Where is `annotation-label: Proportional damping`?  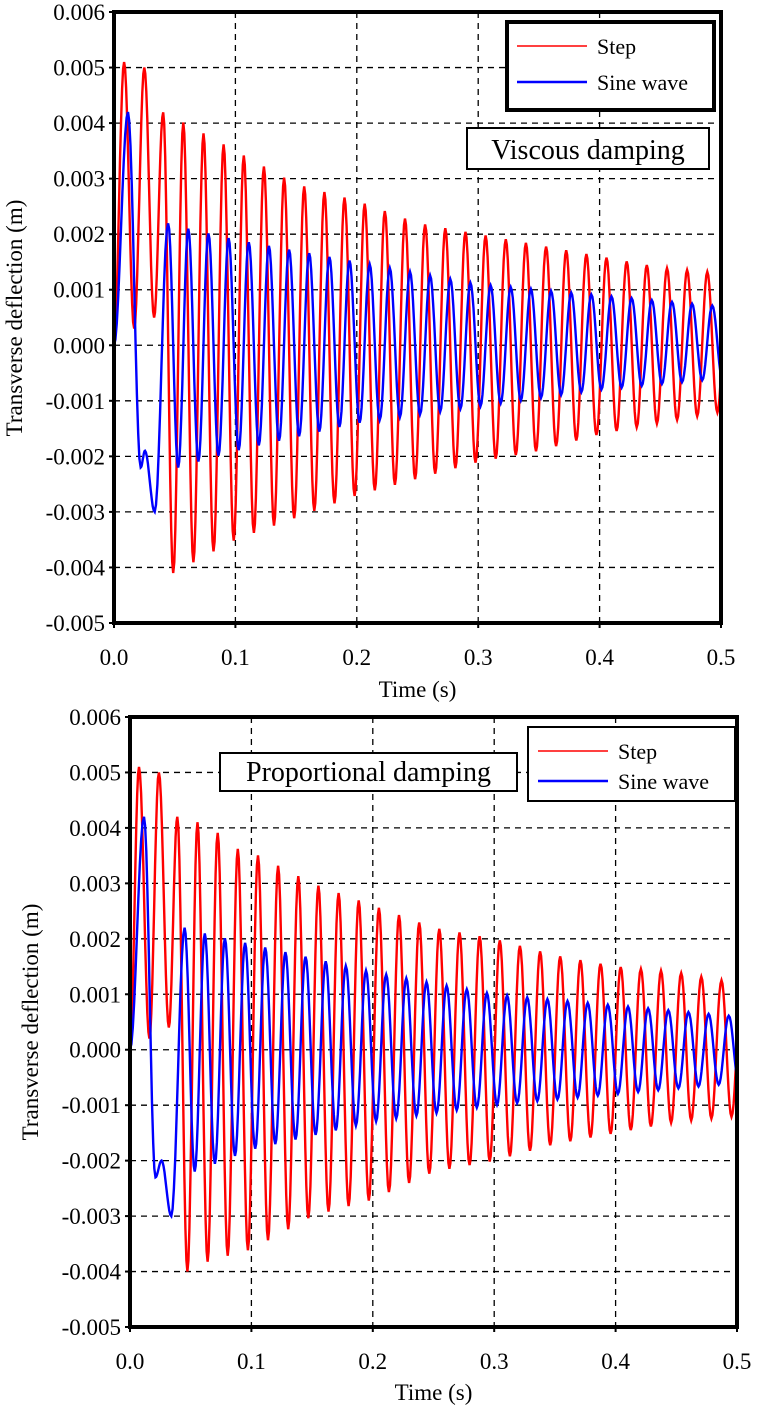
annotation-label: Proportional damping is located at coordinates (368, 772).